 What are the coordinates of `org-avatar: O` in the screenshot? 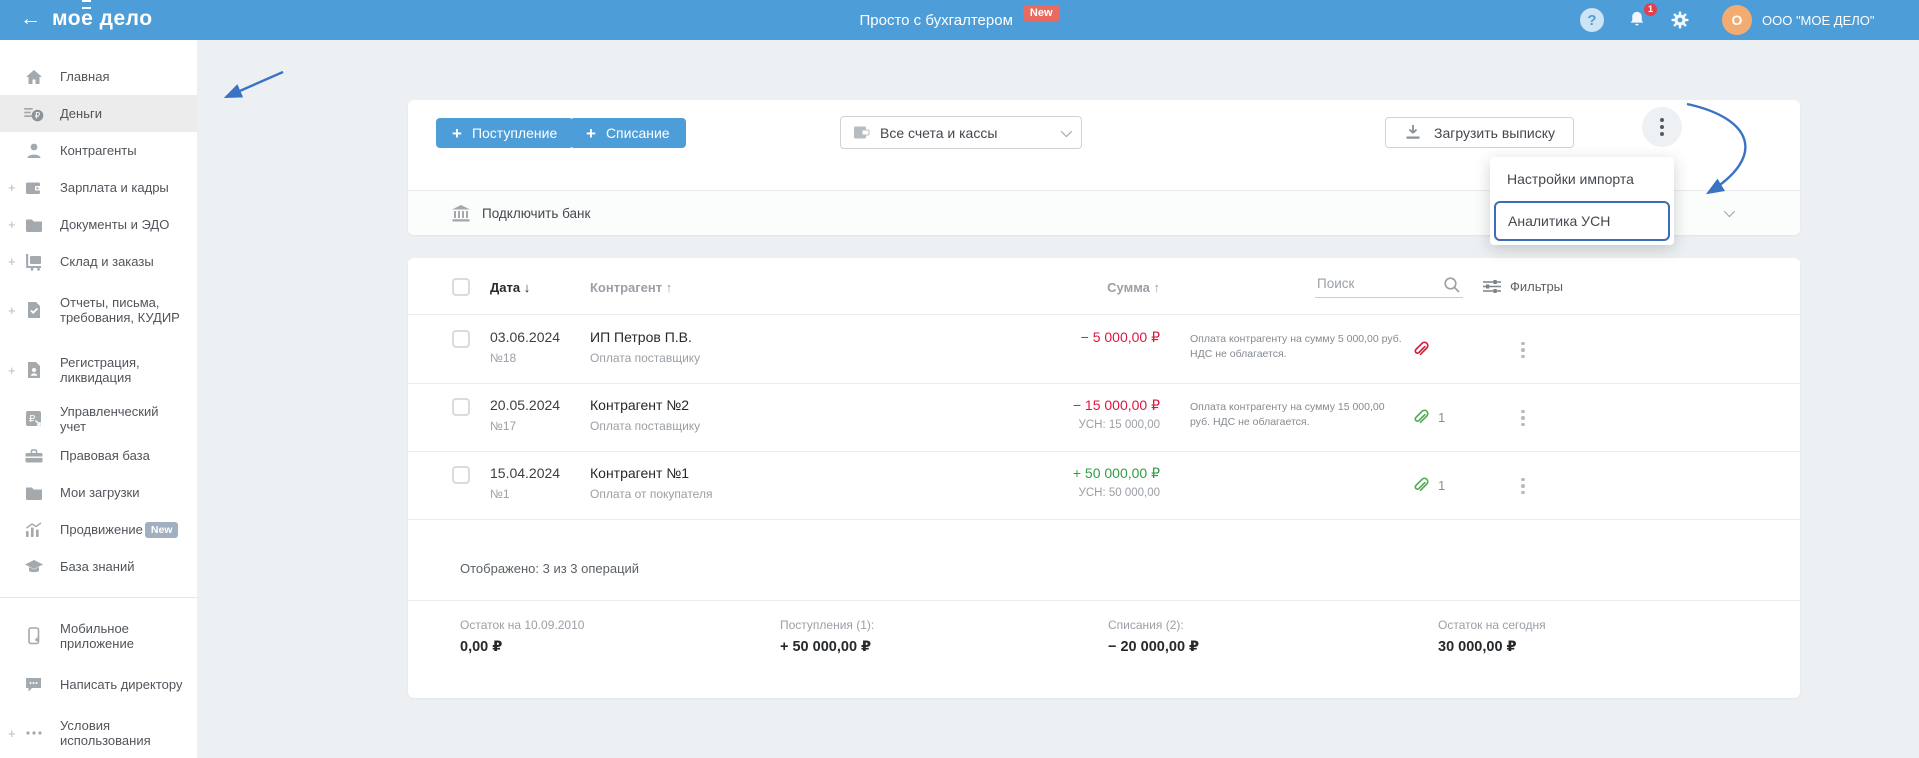 It's located at (1737, 20).